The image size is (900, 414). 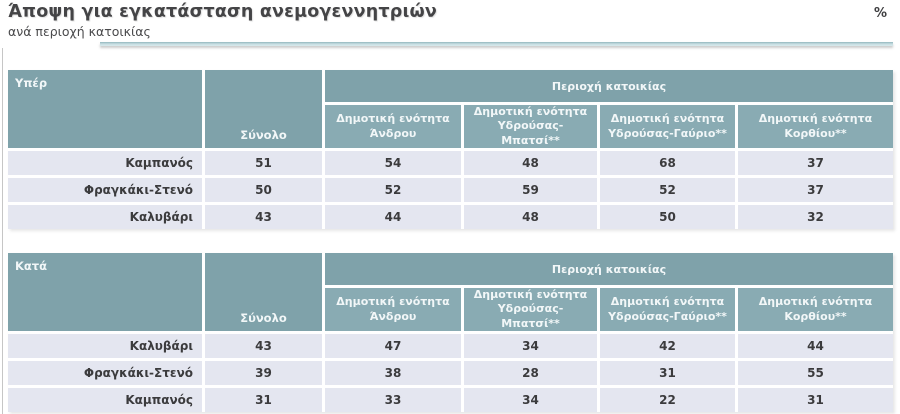 What do you see at coordinates (263, 373) in the screenshot?
I see `value-cell: 39` at bounding box center [263, 373].